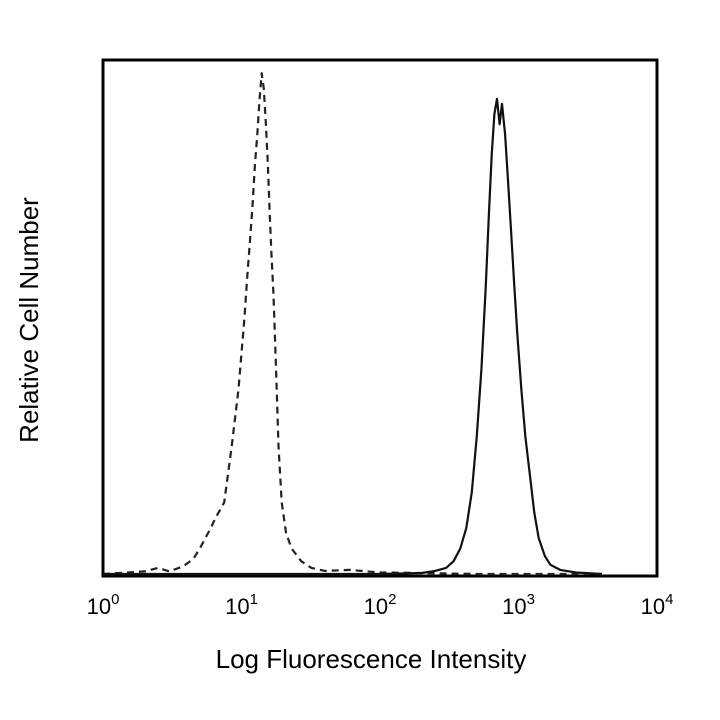  What do you see at coordinates (531, 599) in the screenshot?
I see `x-tick-exponent: 3` at bounding box center [531, 599].